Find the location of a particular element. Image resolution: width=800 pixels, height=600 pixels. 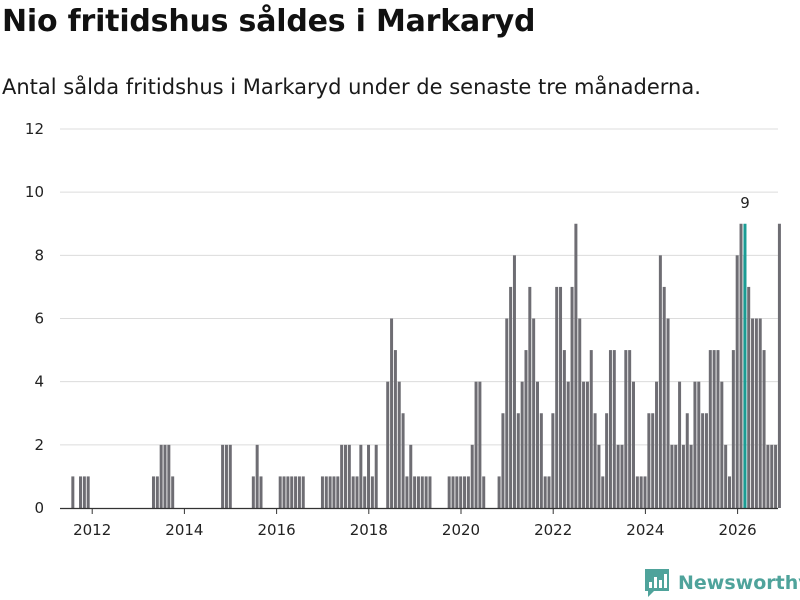

newsworthy-logo-icon is located at coordinates (657, 583).